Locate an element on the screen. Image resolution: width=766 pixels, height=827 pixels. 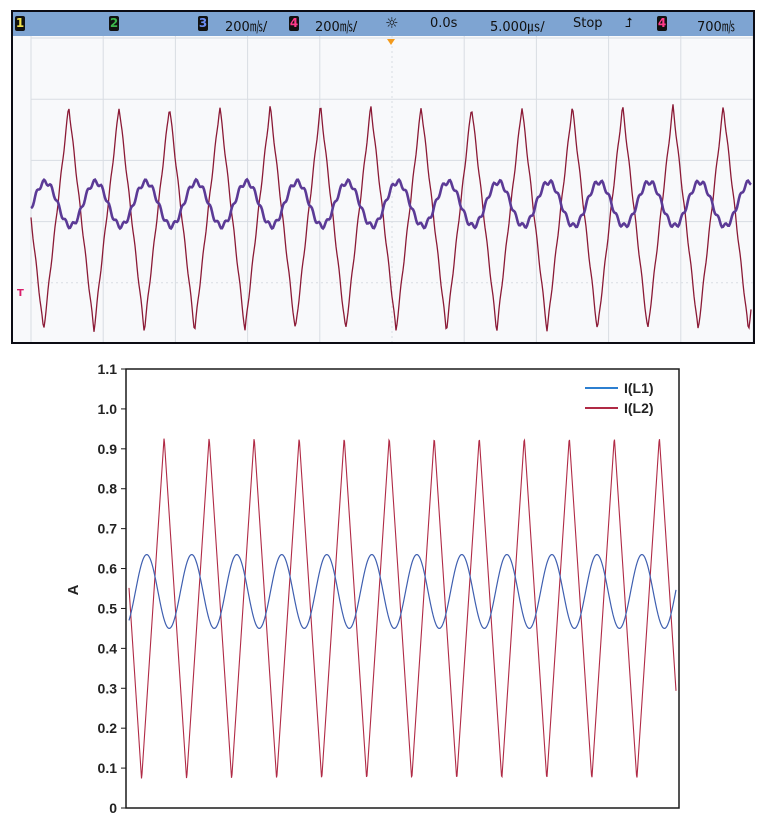
y-tick-label: 0.1 is located at coordinates (108, 768).